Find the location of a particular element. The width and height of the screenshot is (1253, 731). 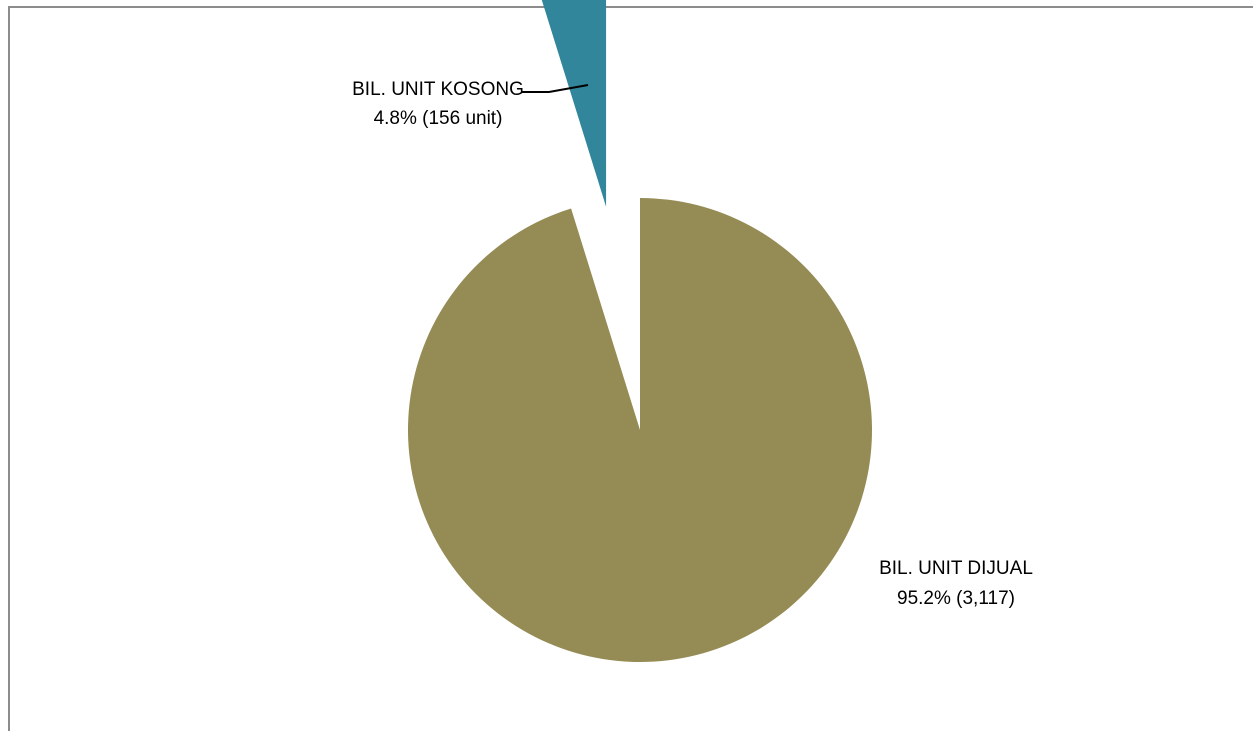

frame-top-border is located at coordinates (630, 7).